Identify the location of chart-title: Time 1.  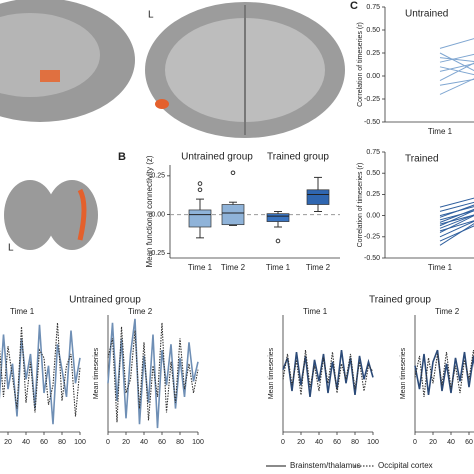
(22, 311).